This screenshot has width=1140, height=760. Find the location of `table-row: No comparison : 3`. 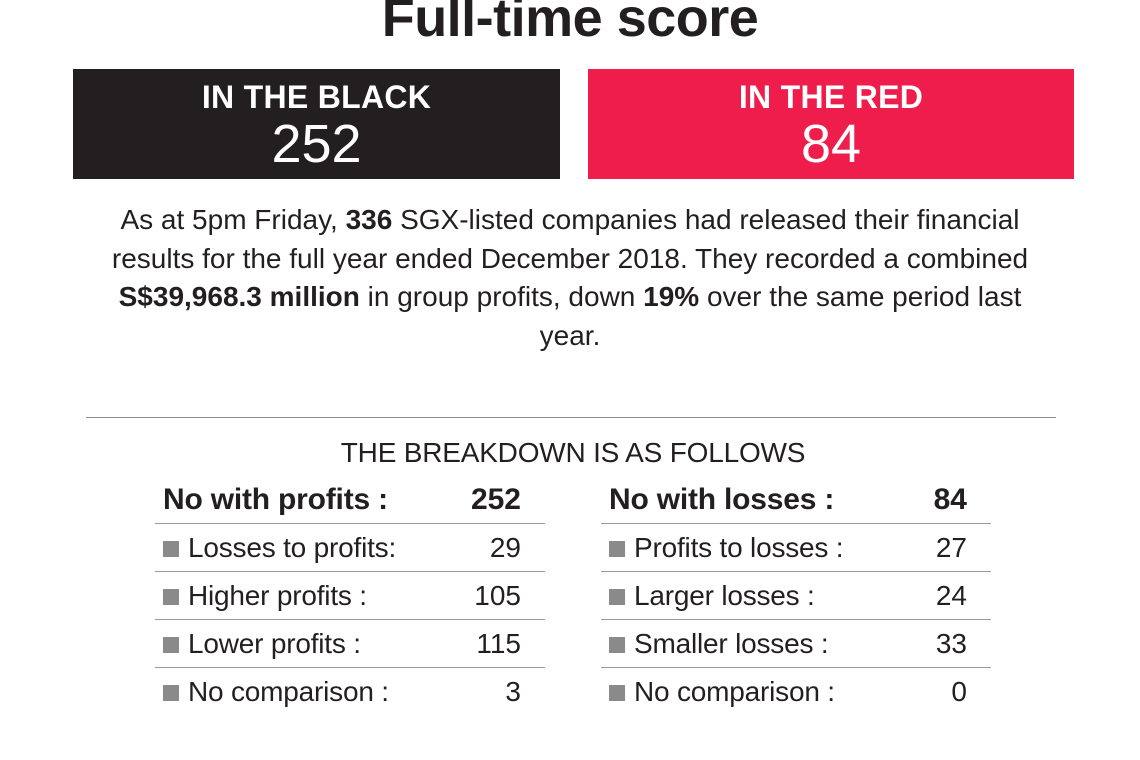

table-row: No comparison : 3 is located at coordinates (350, 692).